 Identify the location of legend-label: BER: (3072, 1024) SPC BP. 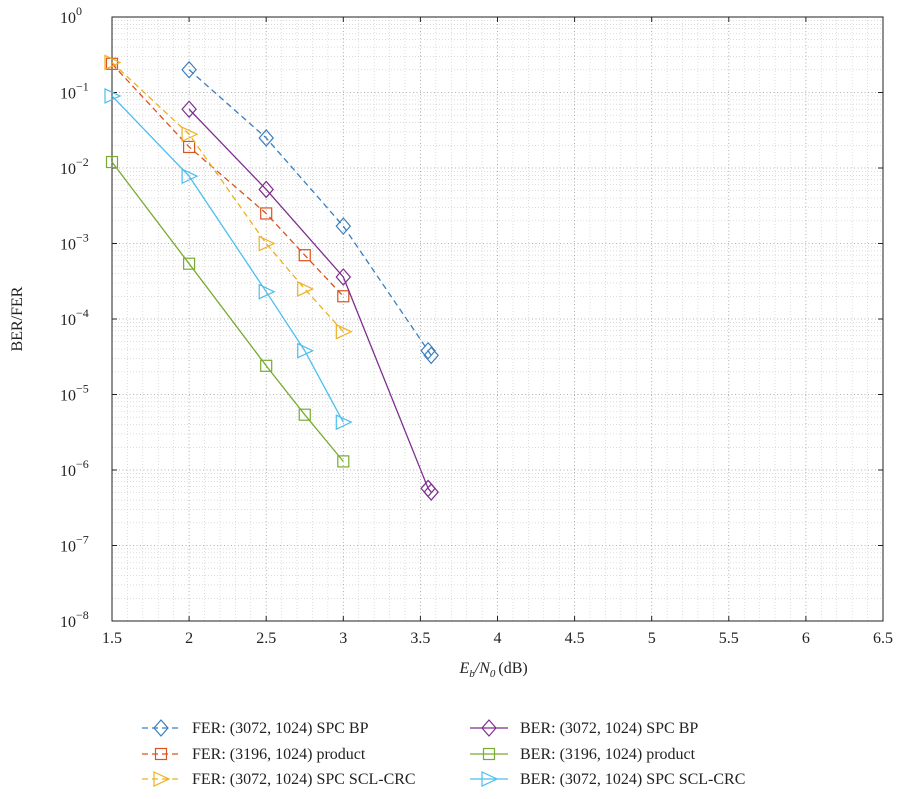
(609, 728).